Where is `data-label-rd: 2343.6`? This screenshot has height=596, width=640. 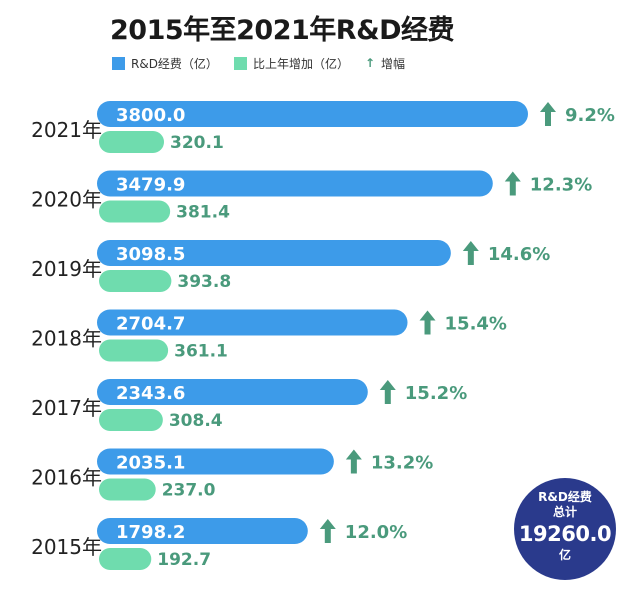 data-label-rd: 2343.6 is located at coordinates (150, 393).